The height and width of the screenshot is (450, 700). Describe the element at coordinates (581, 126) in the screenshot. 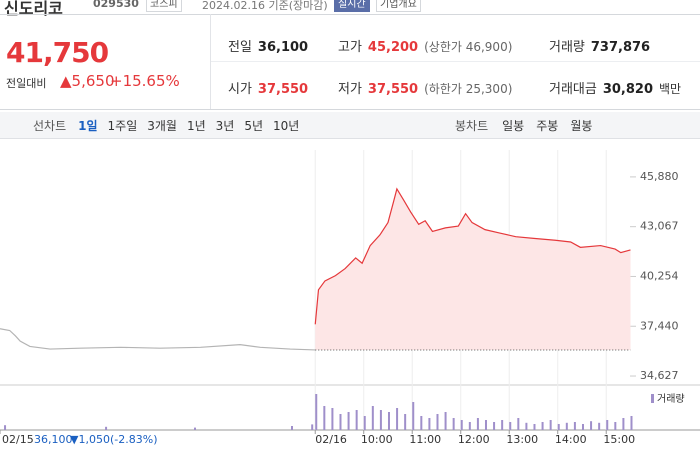

I see `candle-tab: 월봉` at that location.